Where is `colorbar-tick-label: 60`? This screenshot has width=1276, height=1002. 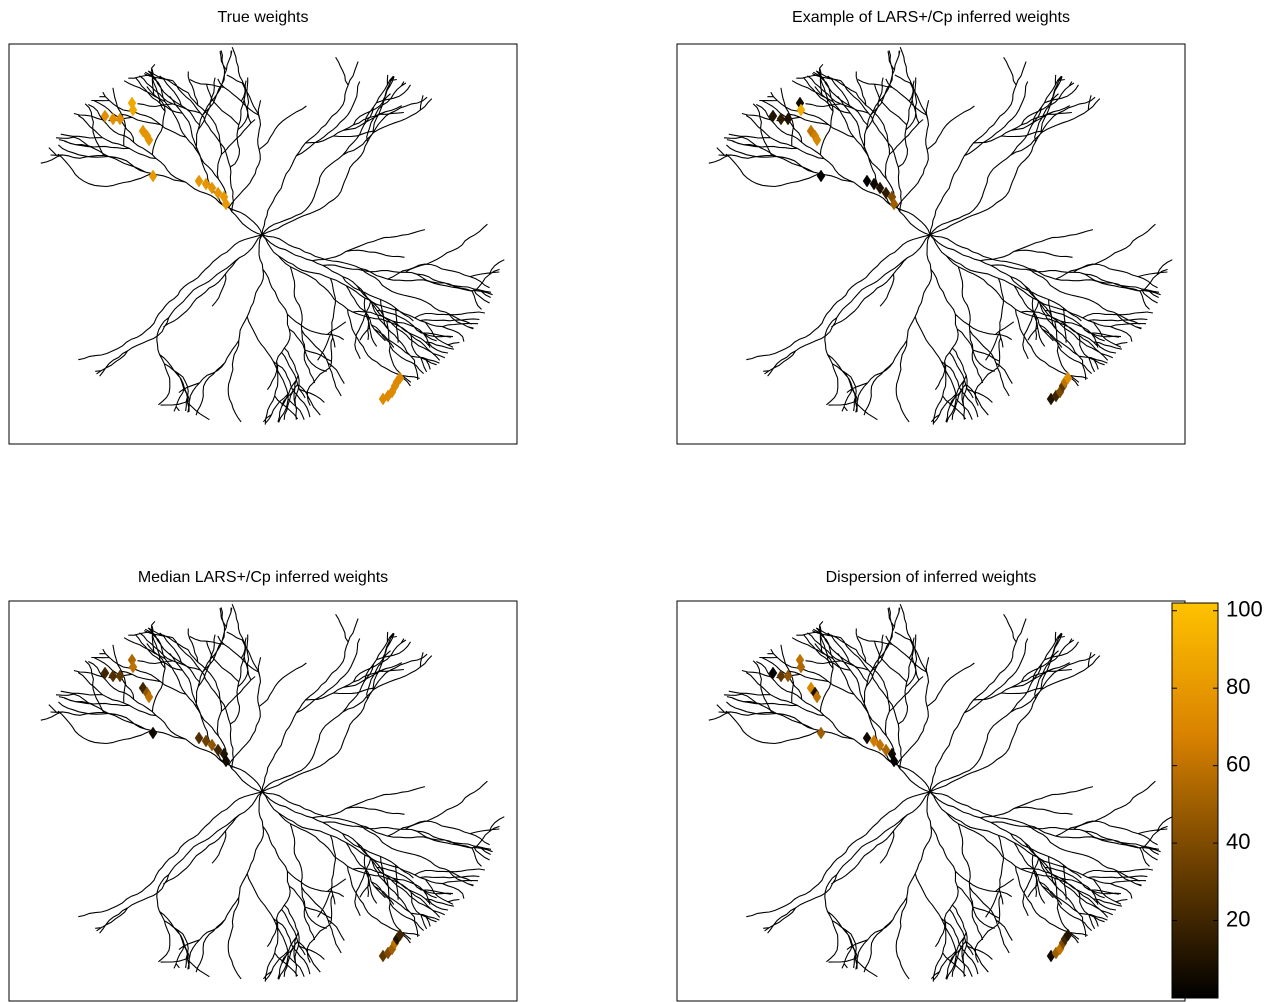
colorbar-tick-label: 60 is located at coordinates (1238, 763).